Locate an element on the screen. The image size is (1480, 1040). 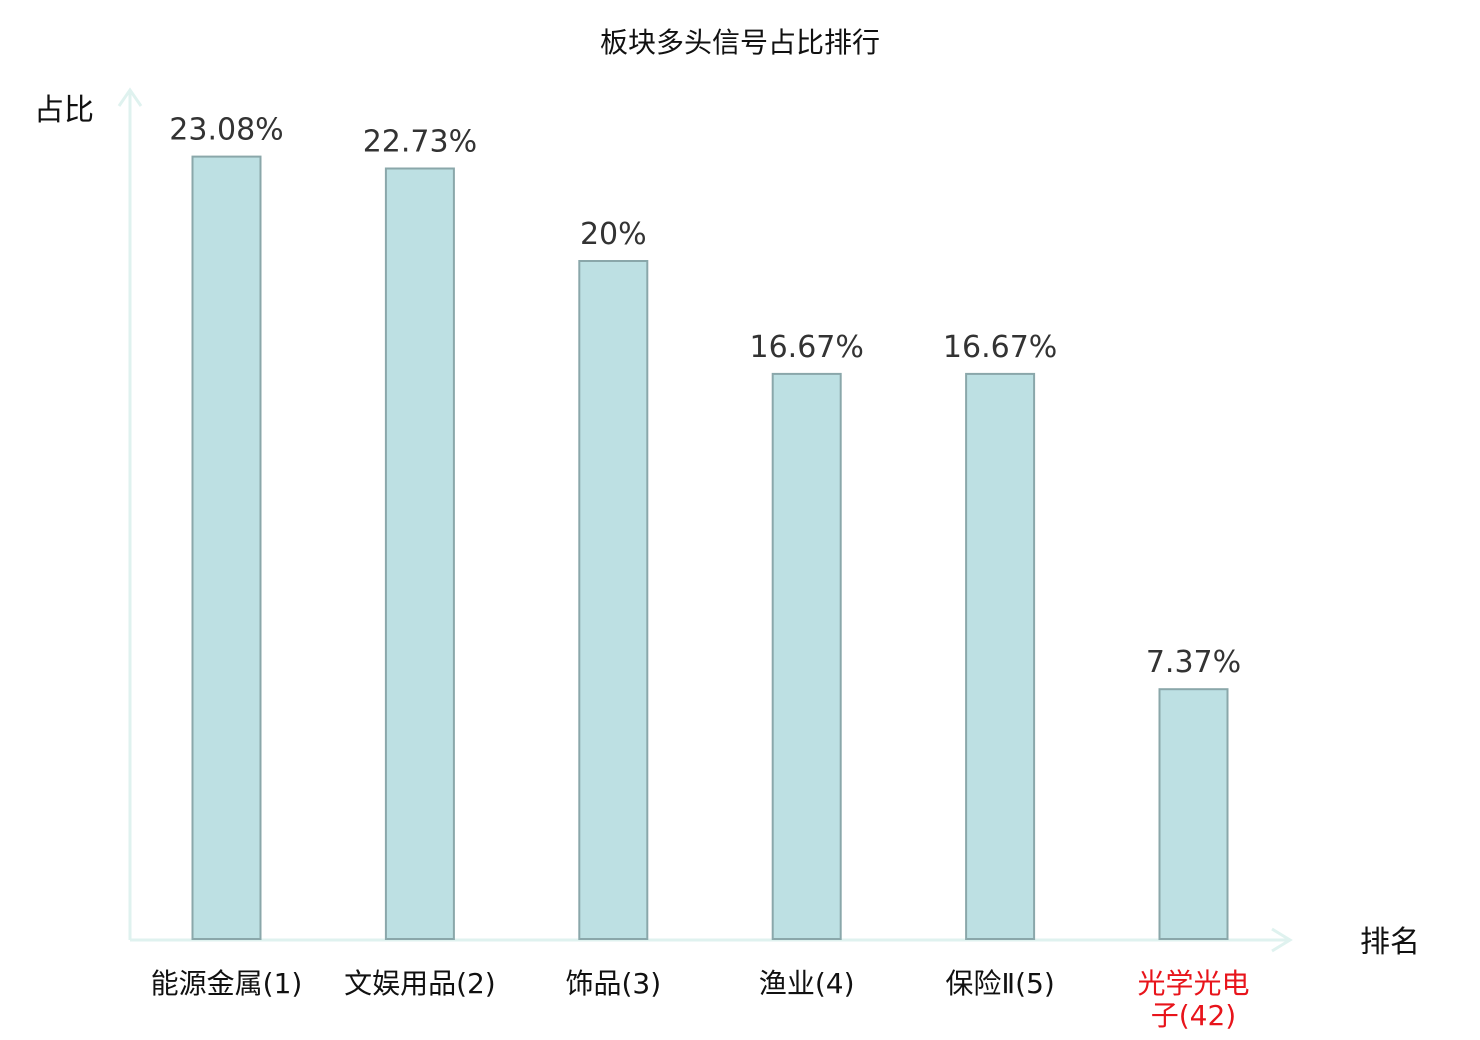
category-label: 保险Ⅱ(5) is located at coordinates (999, 983).